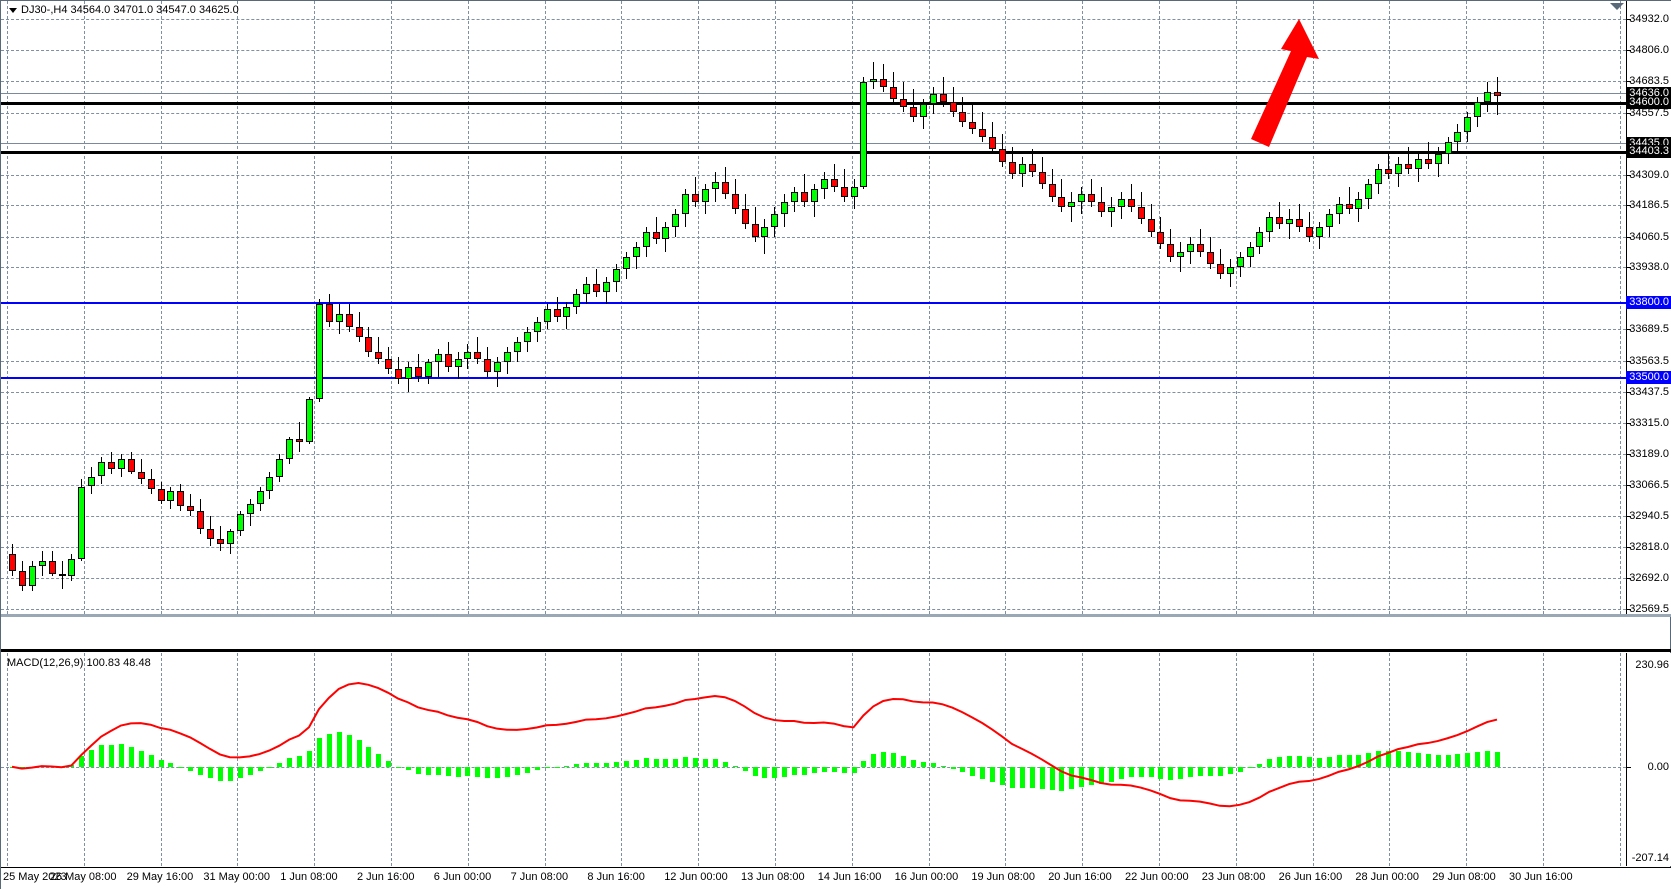  I want to click on time-axis-tick: 14 Jun 16:00, so click(849, 877).